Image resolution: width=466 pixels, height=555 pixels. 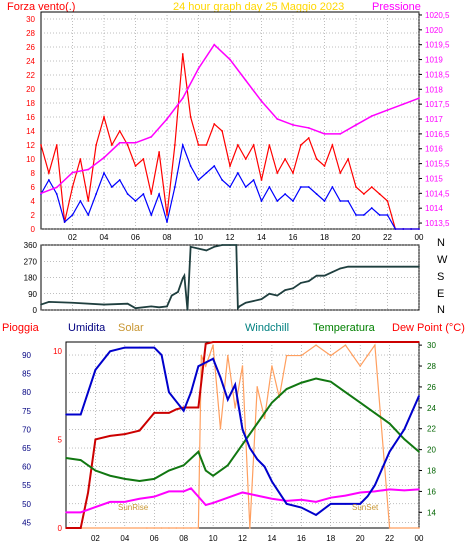 I want to click on compass-label: N, so click(x=441, y=243).